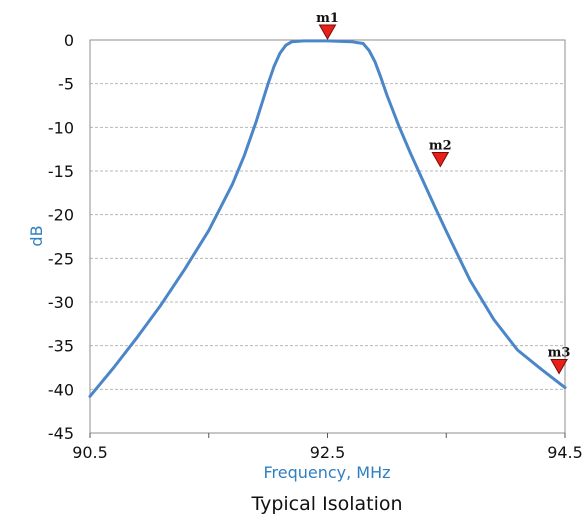 Image resolution: width=584 pixels, height=523 pixels. Describe the element at coordinates (559, 366) in the screenshot. I see `marker-m3-triangle` at that location.